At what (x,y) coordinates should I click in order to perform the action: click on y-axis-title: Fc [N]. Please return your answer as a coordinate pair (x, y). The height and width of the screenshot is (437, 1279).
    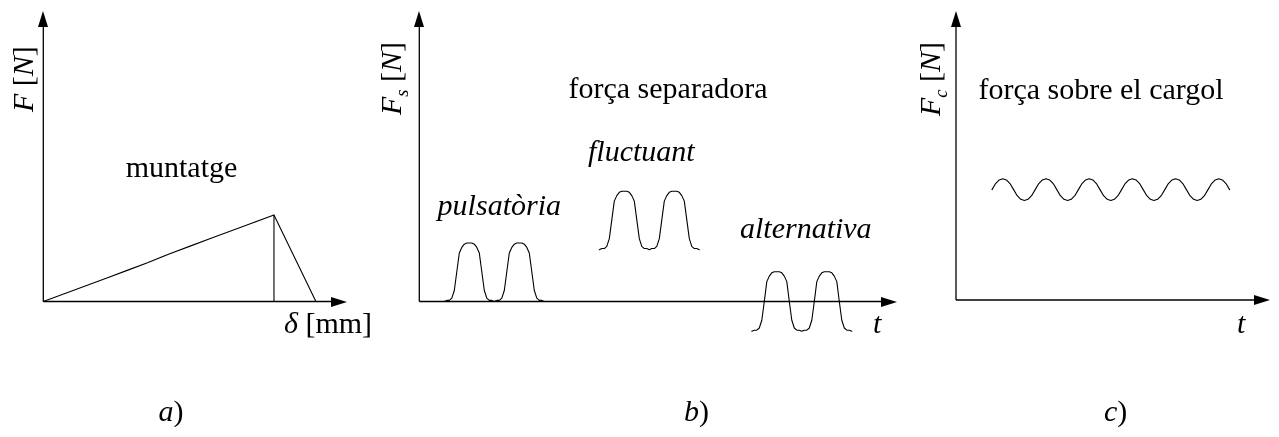
    Looking at the image, I should click on (932, 79).